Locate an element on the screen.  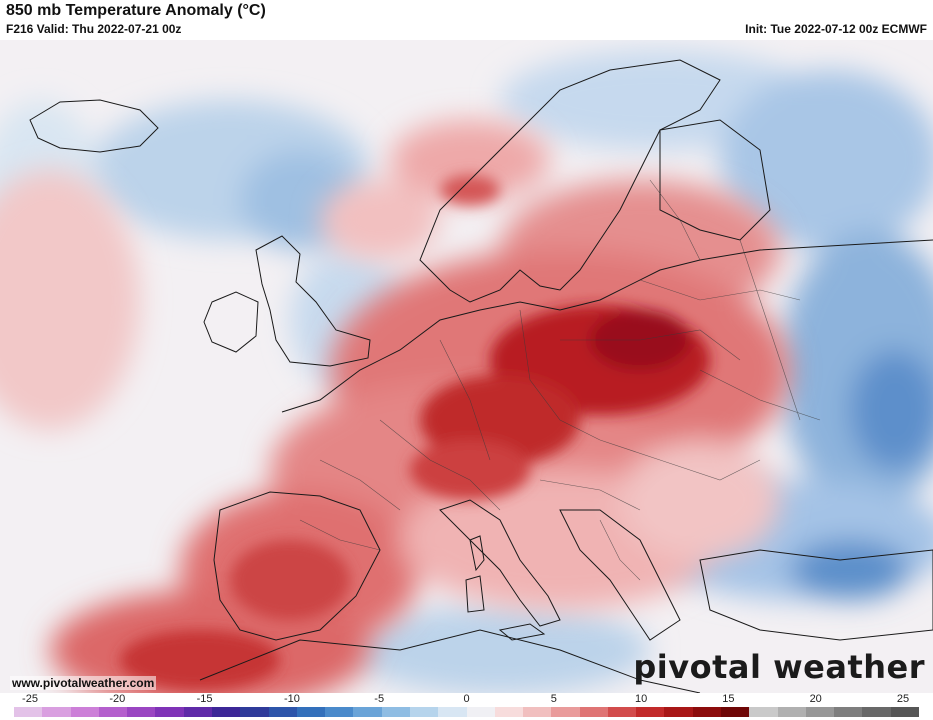
colorbar-tick-label: 0 is located at coordinates (466, 699).